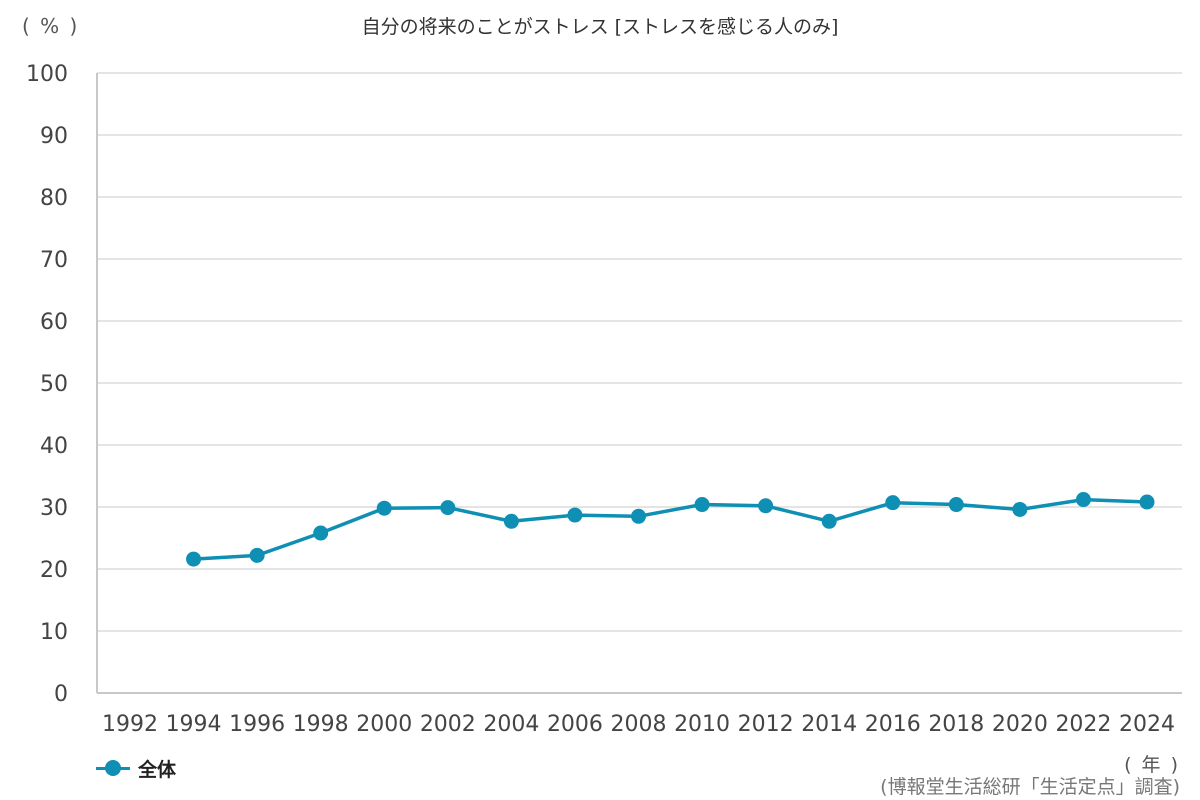 The height and width of the screenshot is (800, 1200). What do you see at coordinates (136, 768) in the screenshot?
I see `legend: 全体` at bounding box center [136, 768].